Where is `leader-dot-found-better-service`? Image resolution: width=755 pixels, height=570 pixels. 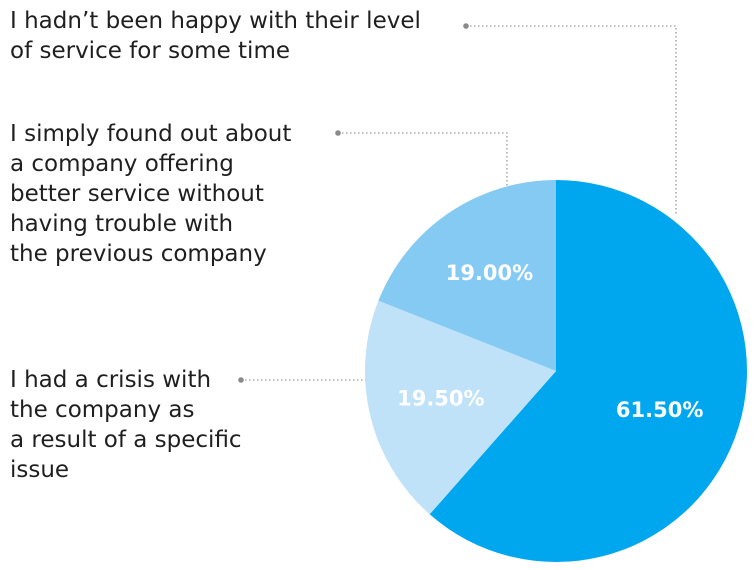 leader-dot-found-better-service is located at coordinates (338, 133).